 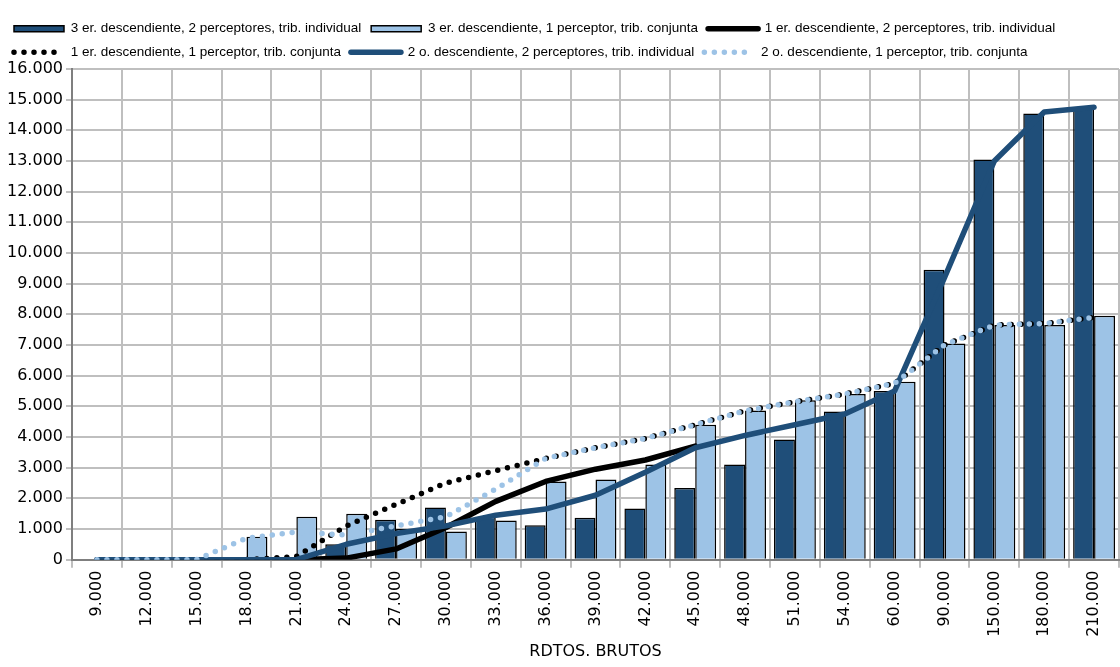 I want to click on x-tick-label: 54.000, so click(x=843, y=598).